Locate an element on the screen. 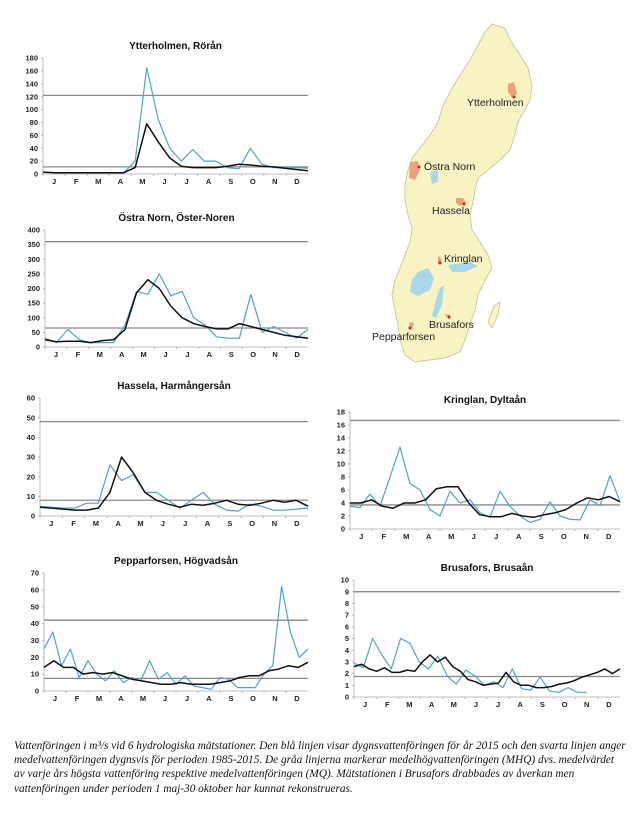  chart-title: Brusafors, Brusaån is located at coordinates (487, 568).